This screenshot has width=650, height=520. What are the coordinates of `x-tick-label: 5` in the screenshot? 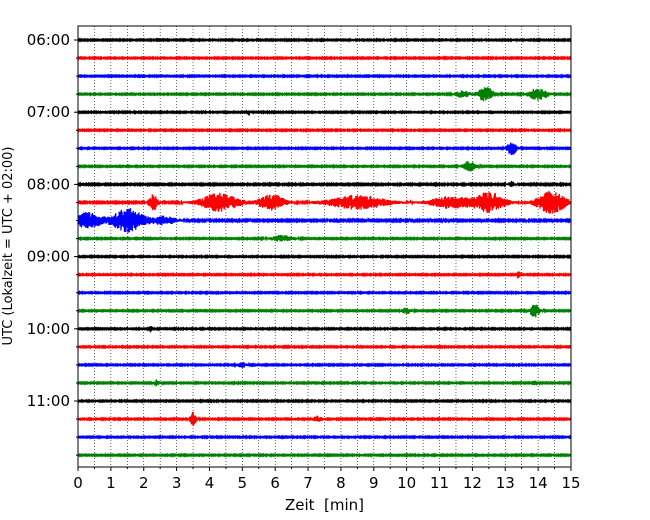 It's located at (243, 483).